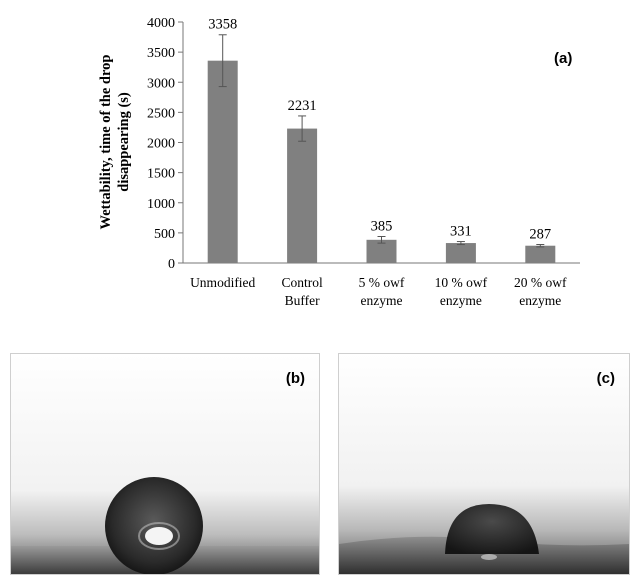 The height and width of the screenshot is (575, 638). What do you see at coordinates (124, 142) in the screenshot?
I see `y-axis-label-line-2: disappearing (s)` at bounding box center [124, 142].